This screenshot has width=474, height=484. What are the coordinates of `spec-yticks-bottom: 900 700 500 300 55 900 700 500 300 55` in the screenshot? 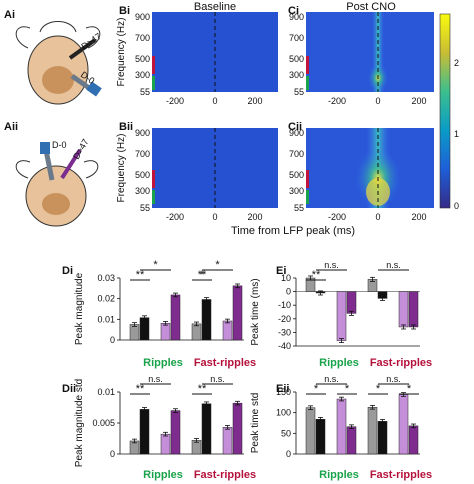 It's located at (219, 170).